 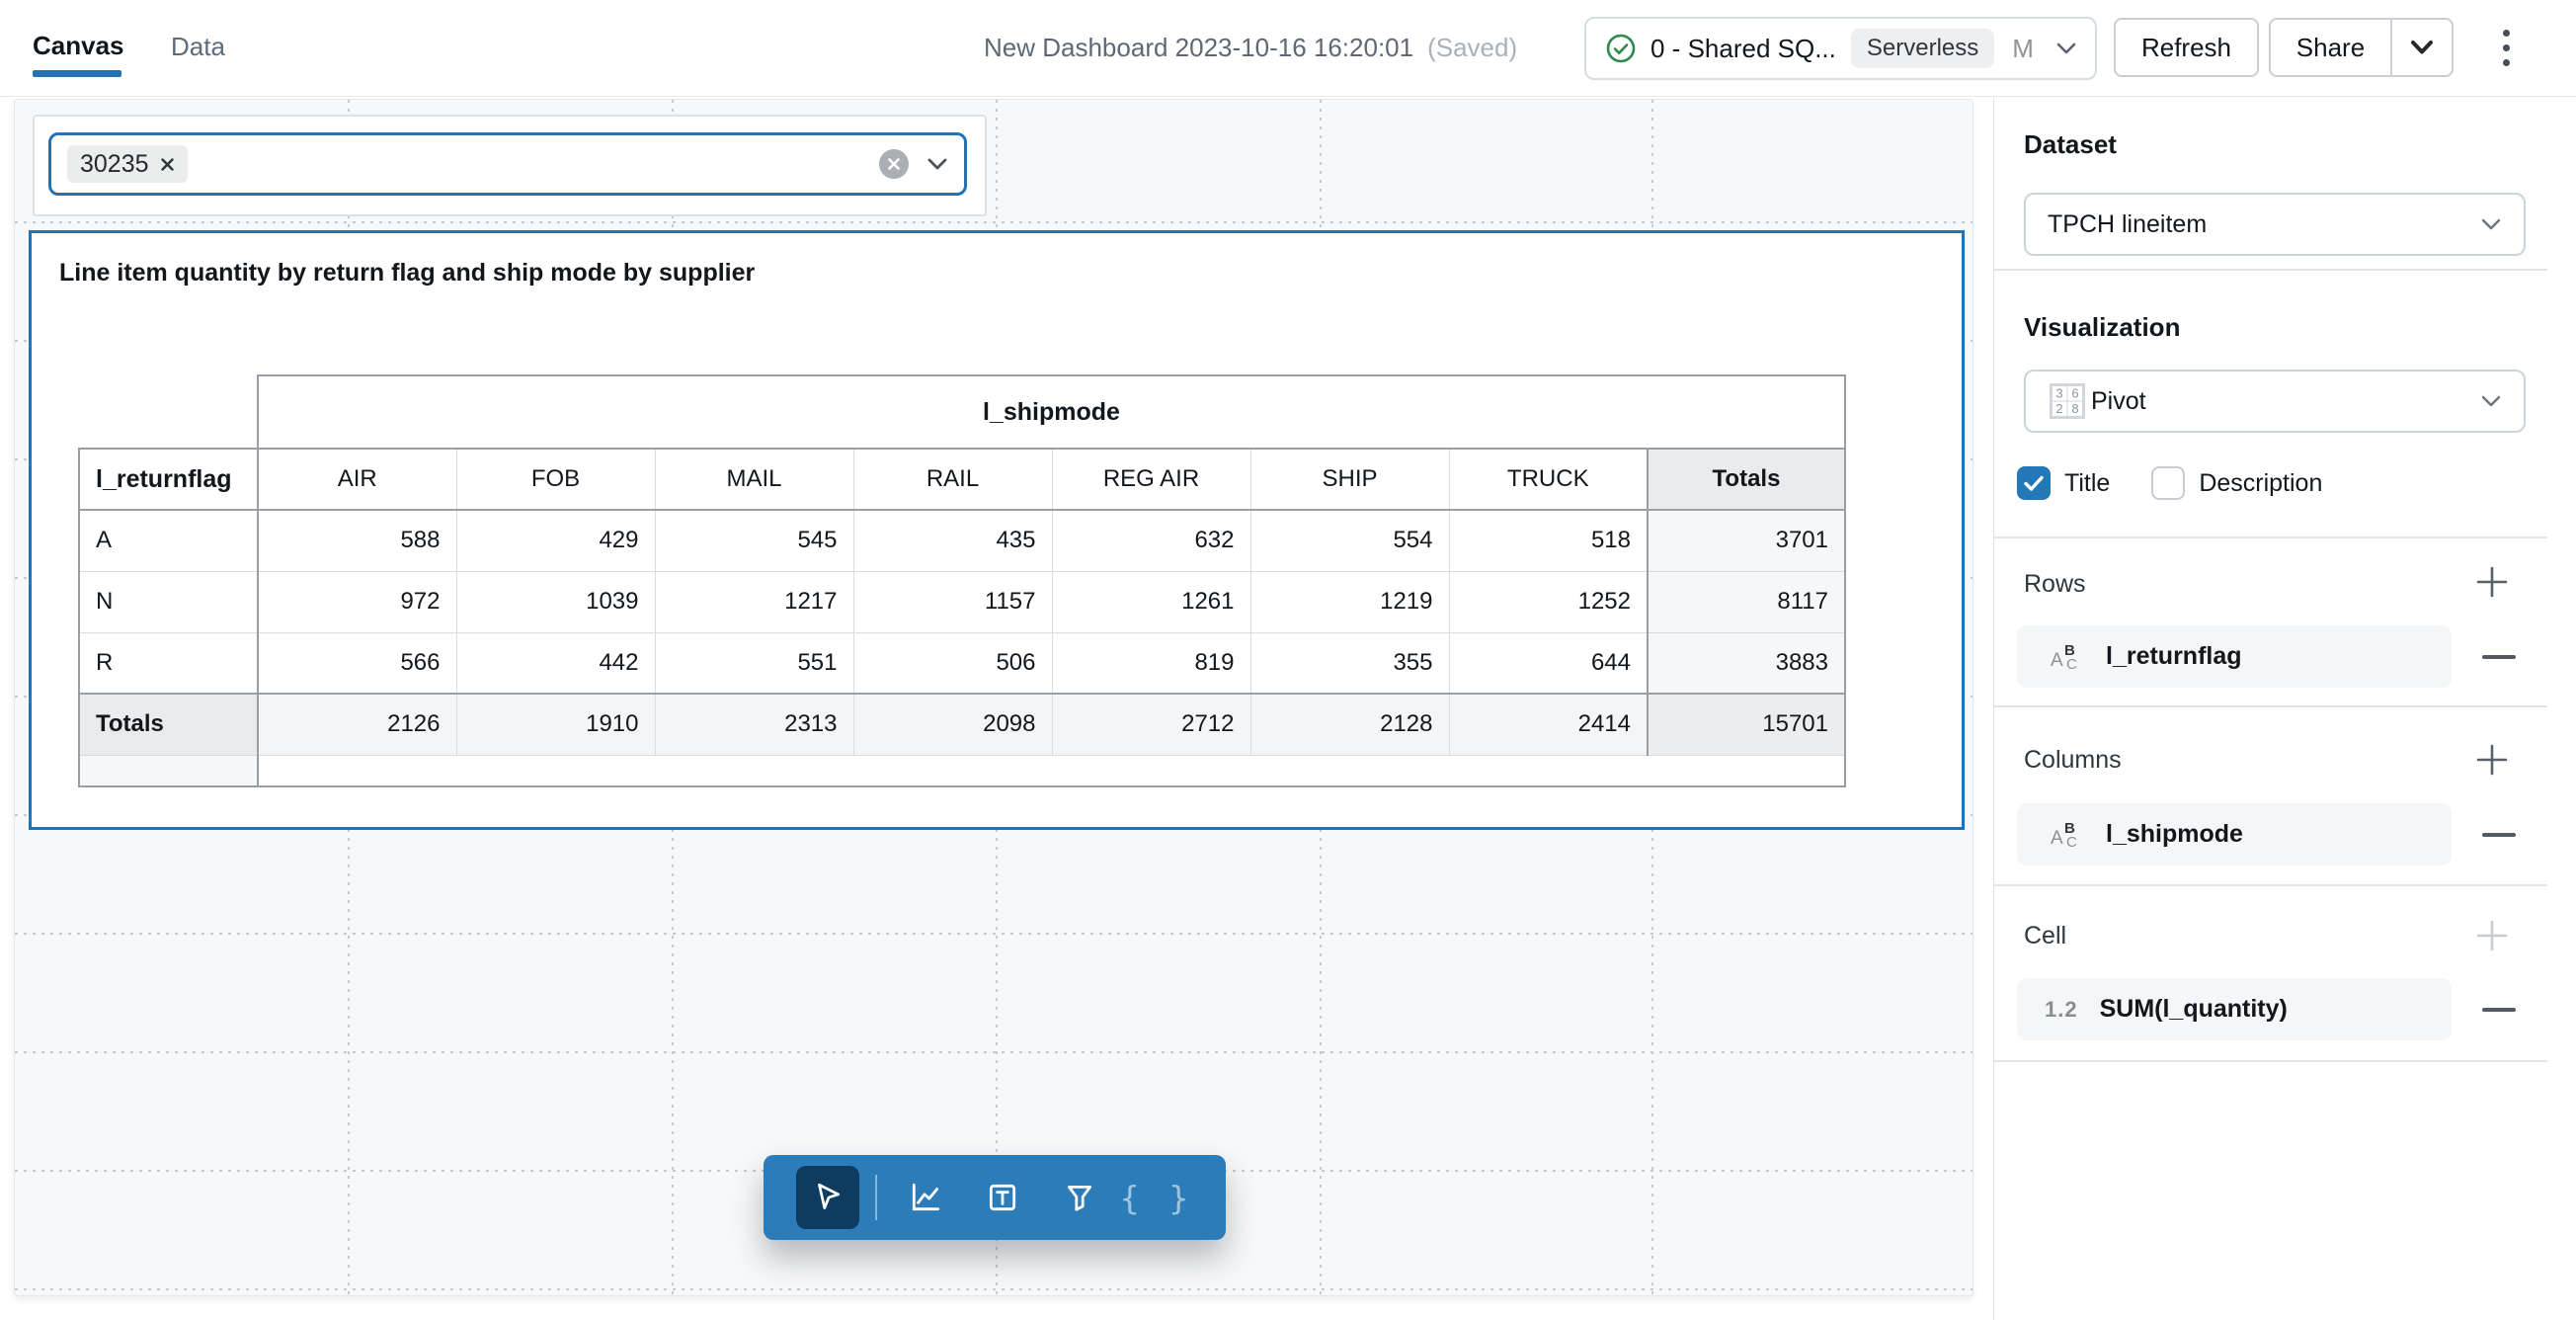 I want to click on visualization-select-value: Pivot, so click(x=2118, y=400).